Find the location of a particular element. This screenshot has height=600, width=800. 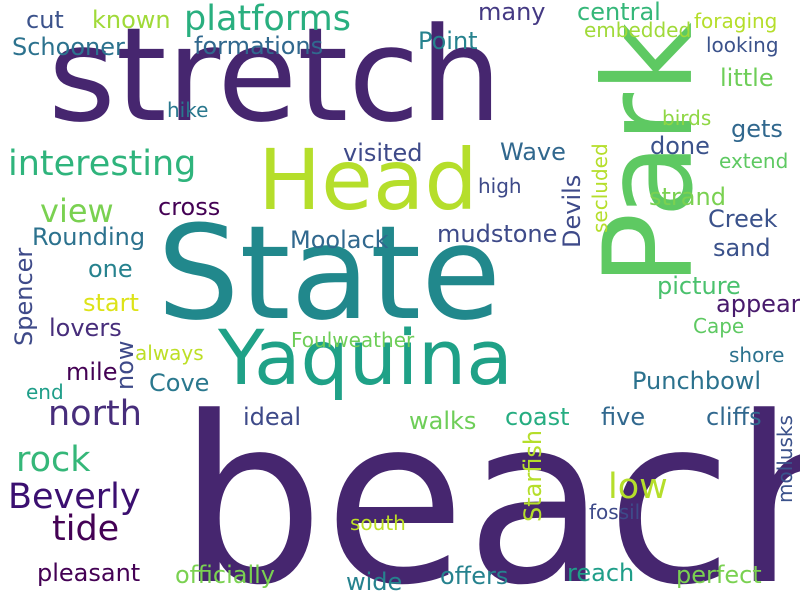

word-reach: reach is located at coordinates (601, 573).